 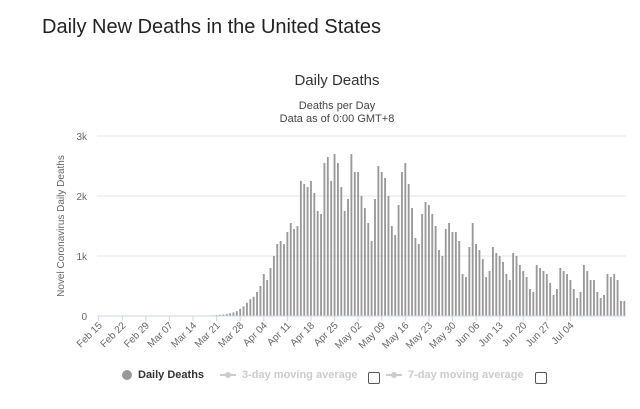 What do you see at coordinates (374, 378) in the screenshot?
I see `checkbox-3-day-average` at bounding box center [374, 378].